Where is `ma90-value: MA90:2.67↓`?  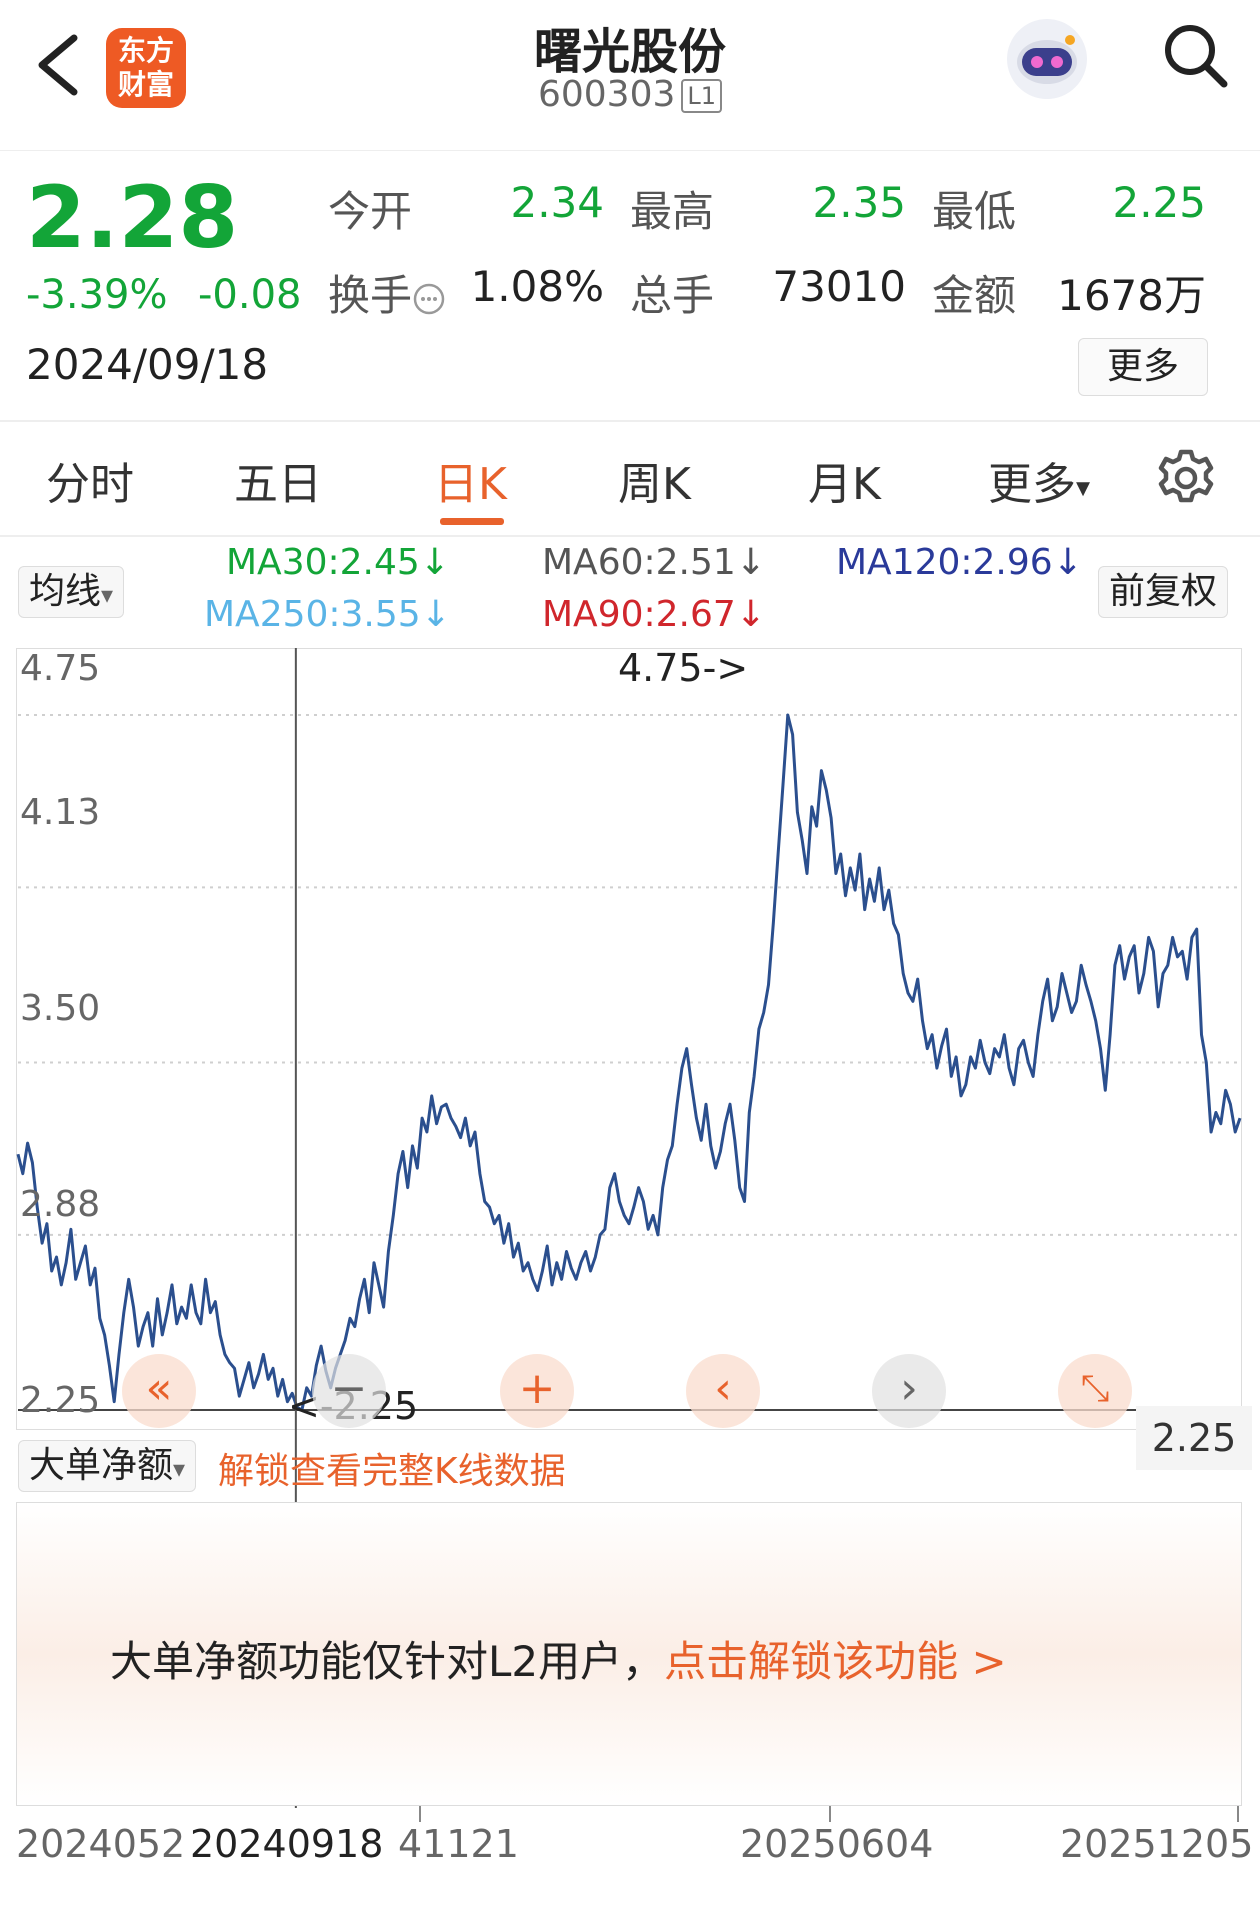 ma90-value: MA90:2.67↓ is located at coordinates (654, 614).